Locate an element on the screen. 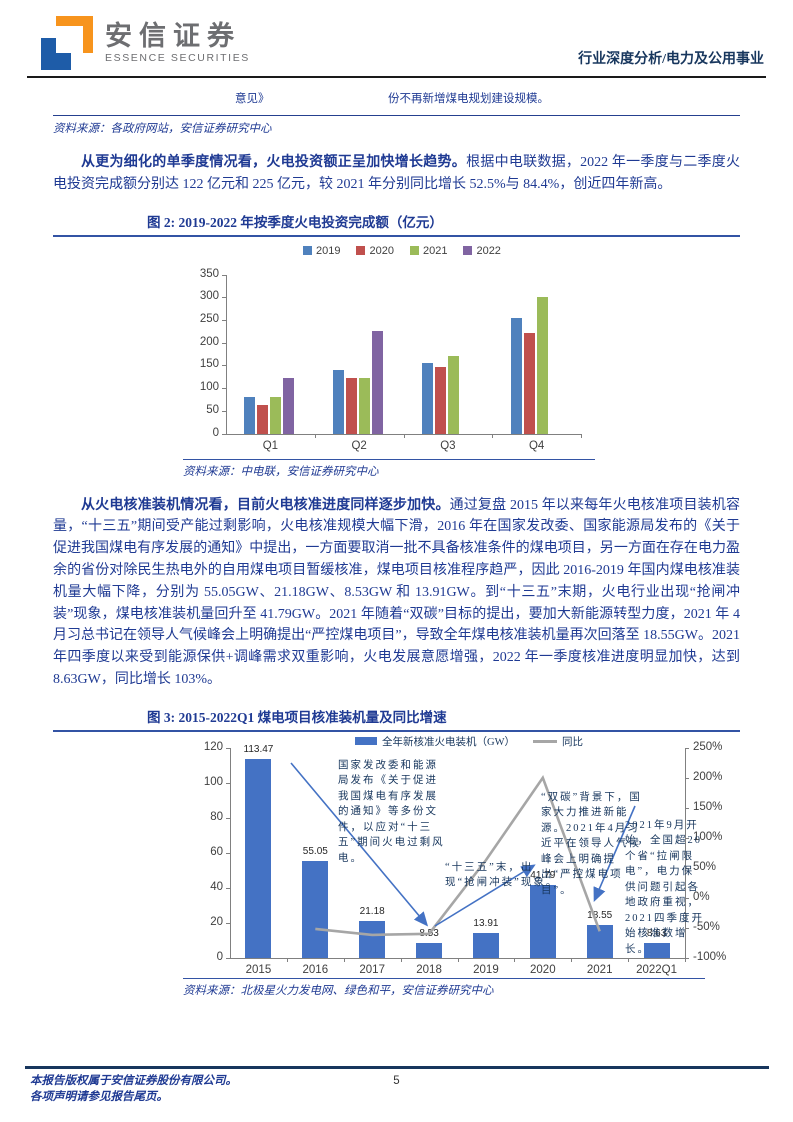 Image resolution: width=793 pixels, height=1122 pixels. figure2-source: 资料来源：中电联，安信证券研究中心 is located at coordinates (389, 468).